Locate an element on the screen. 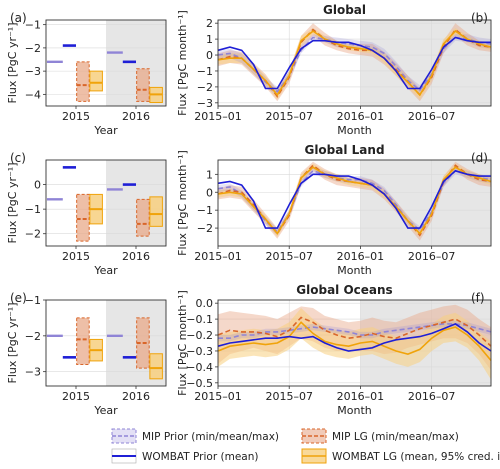 This screenshot has width=500, height=469. panel-tag: (d) is located at coordinates (479, 158).